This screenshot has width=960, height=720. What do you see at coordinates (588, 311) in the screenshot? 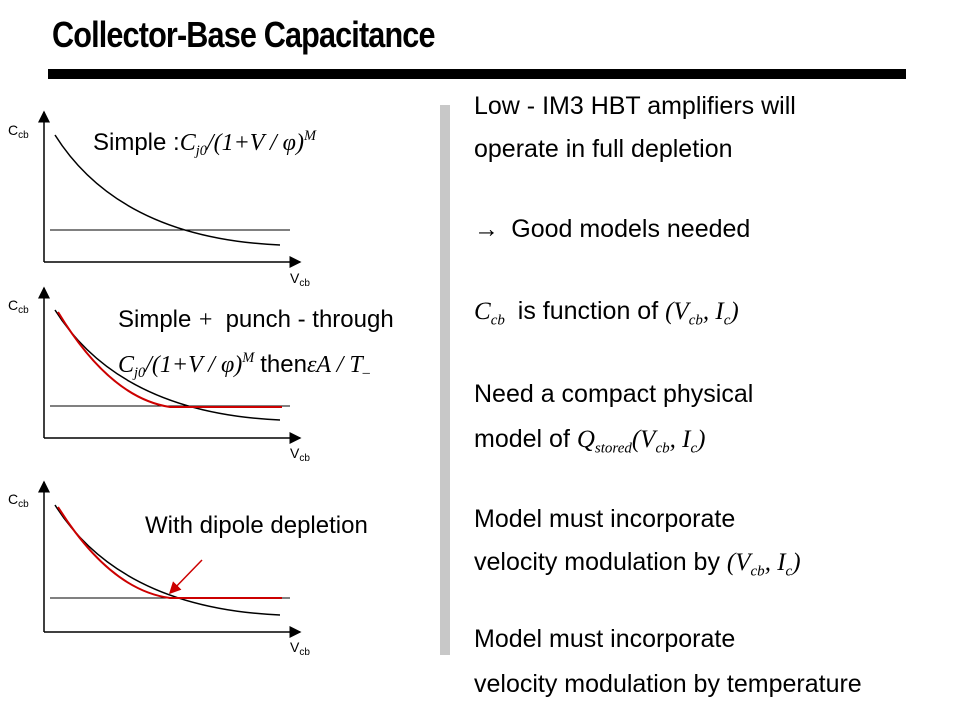
I see `text-run: is function of` at bounding box center [588, 311].